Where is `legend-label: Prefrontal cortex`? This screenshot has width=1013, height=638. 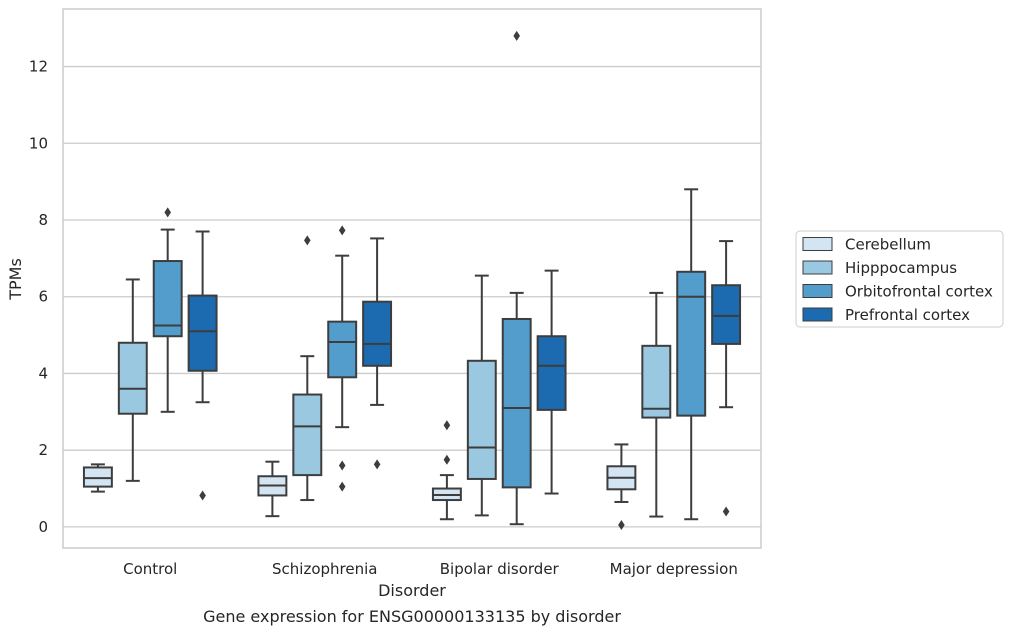
legend-label: Prefrontal cortex is located at coordinates (907, 315).